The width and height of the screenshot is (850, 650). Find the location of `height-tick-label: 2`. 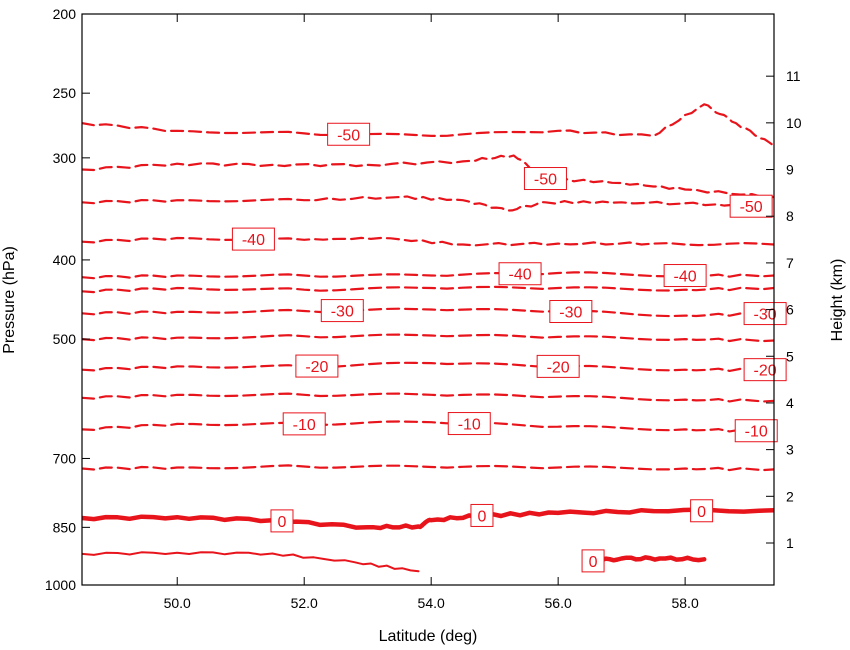

height-tick-label: 2 is located at coordinates (790, 496).